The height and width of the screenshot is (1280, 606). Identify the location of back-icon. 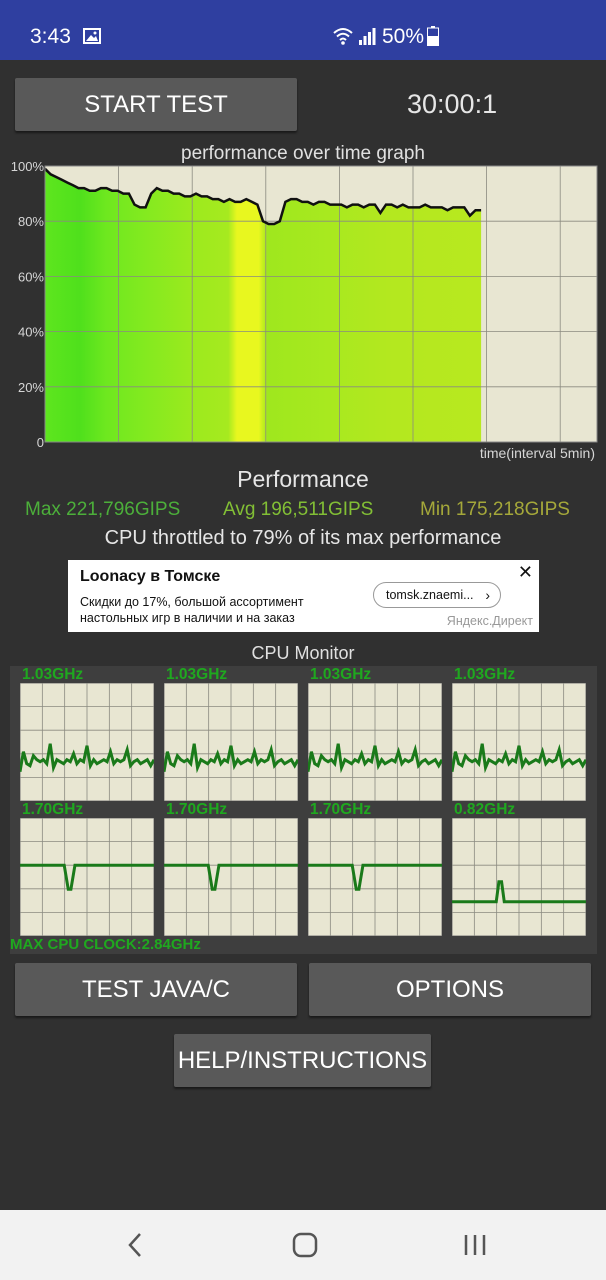
(135, 1245).